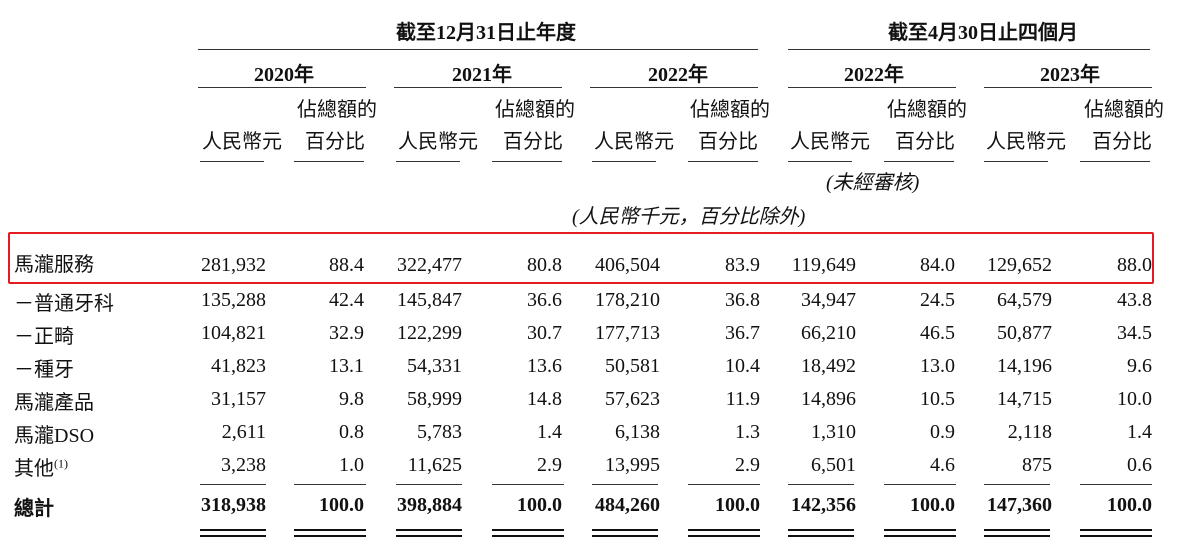 The width and height of the screenshot is (1188, 549). What do you see at coordinates (478, 49) in the screenshot?
I see `group-rule-year-ended` at bounding box center [478, 49].